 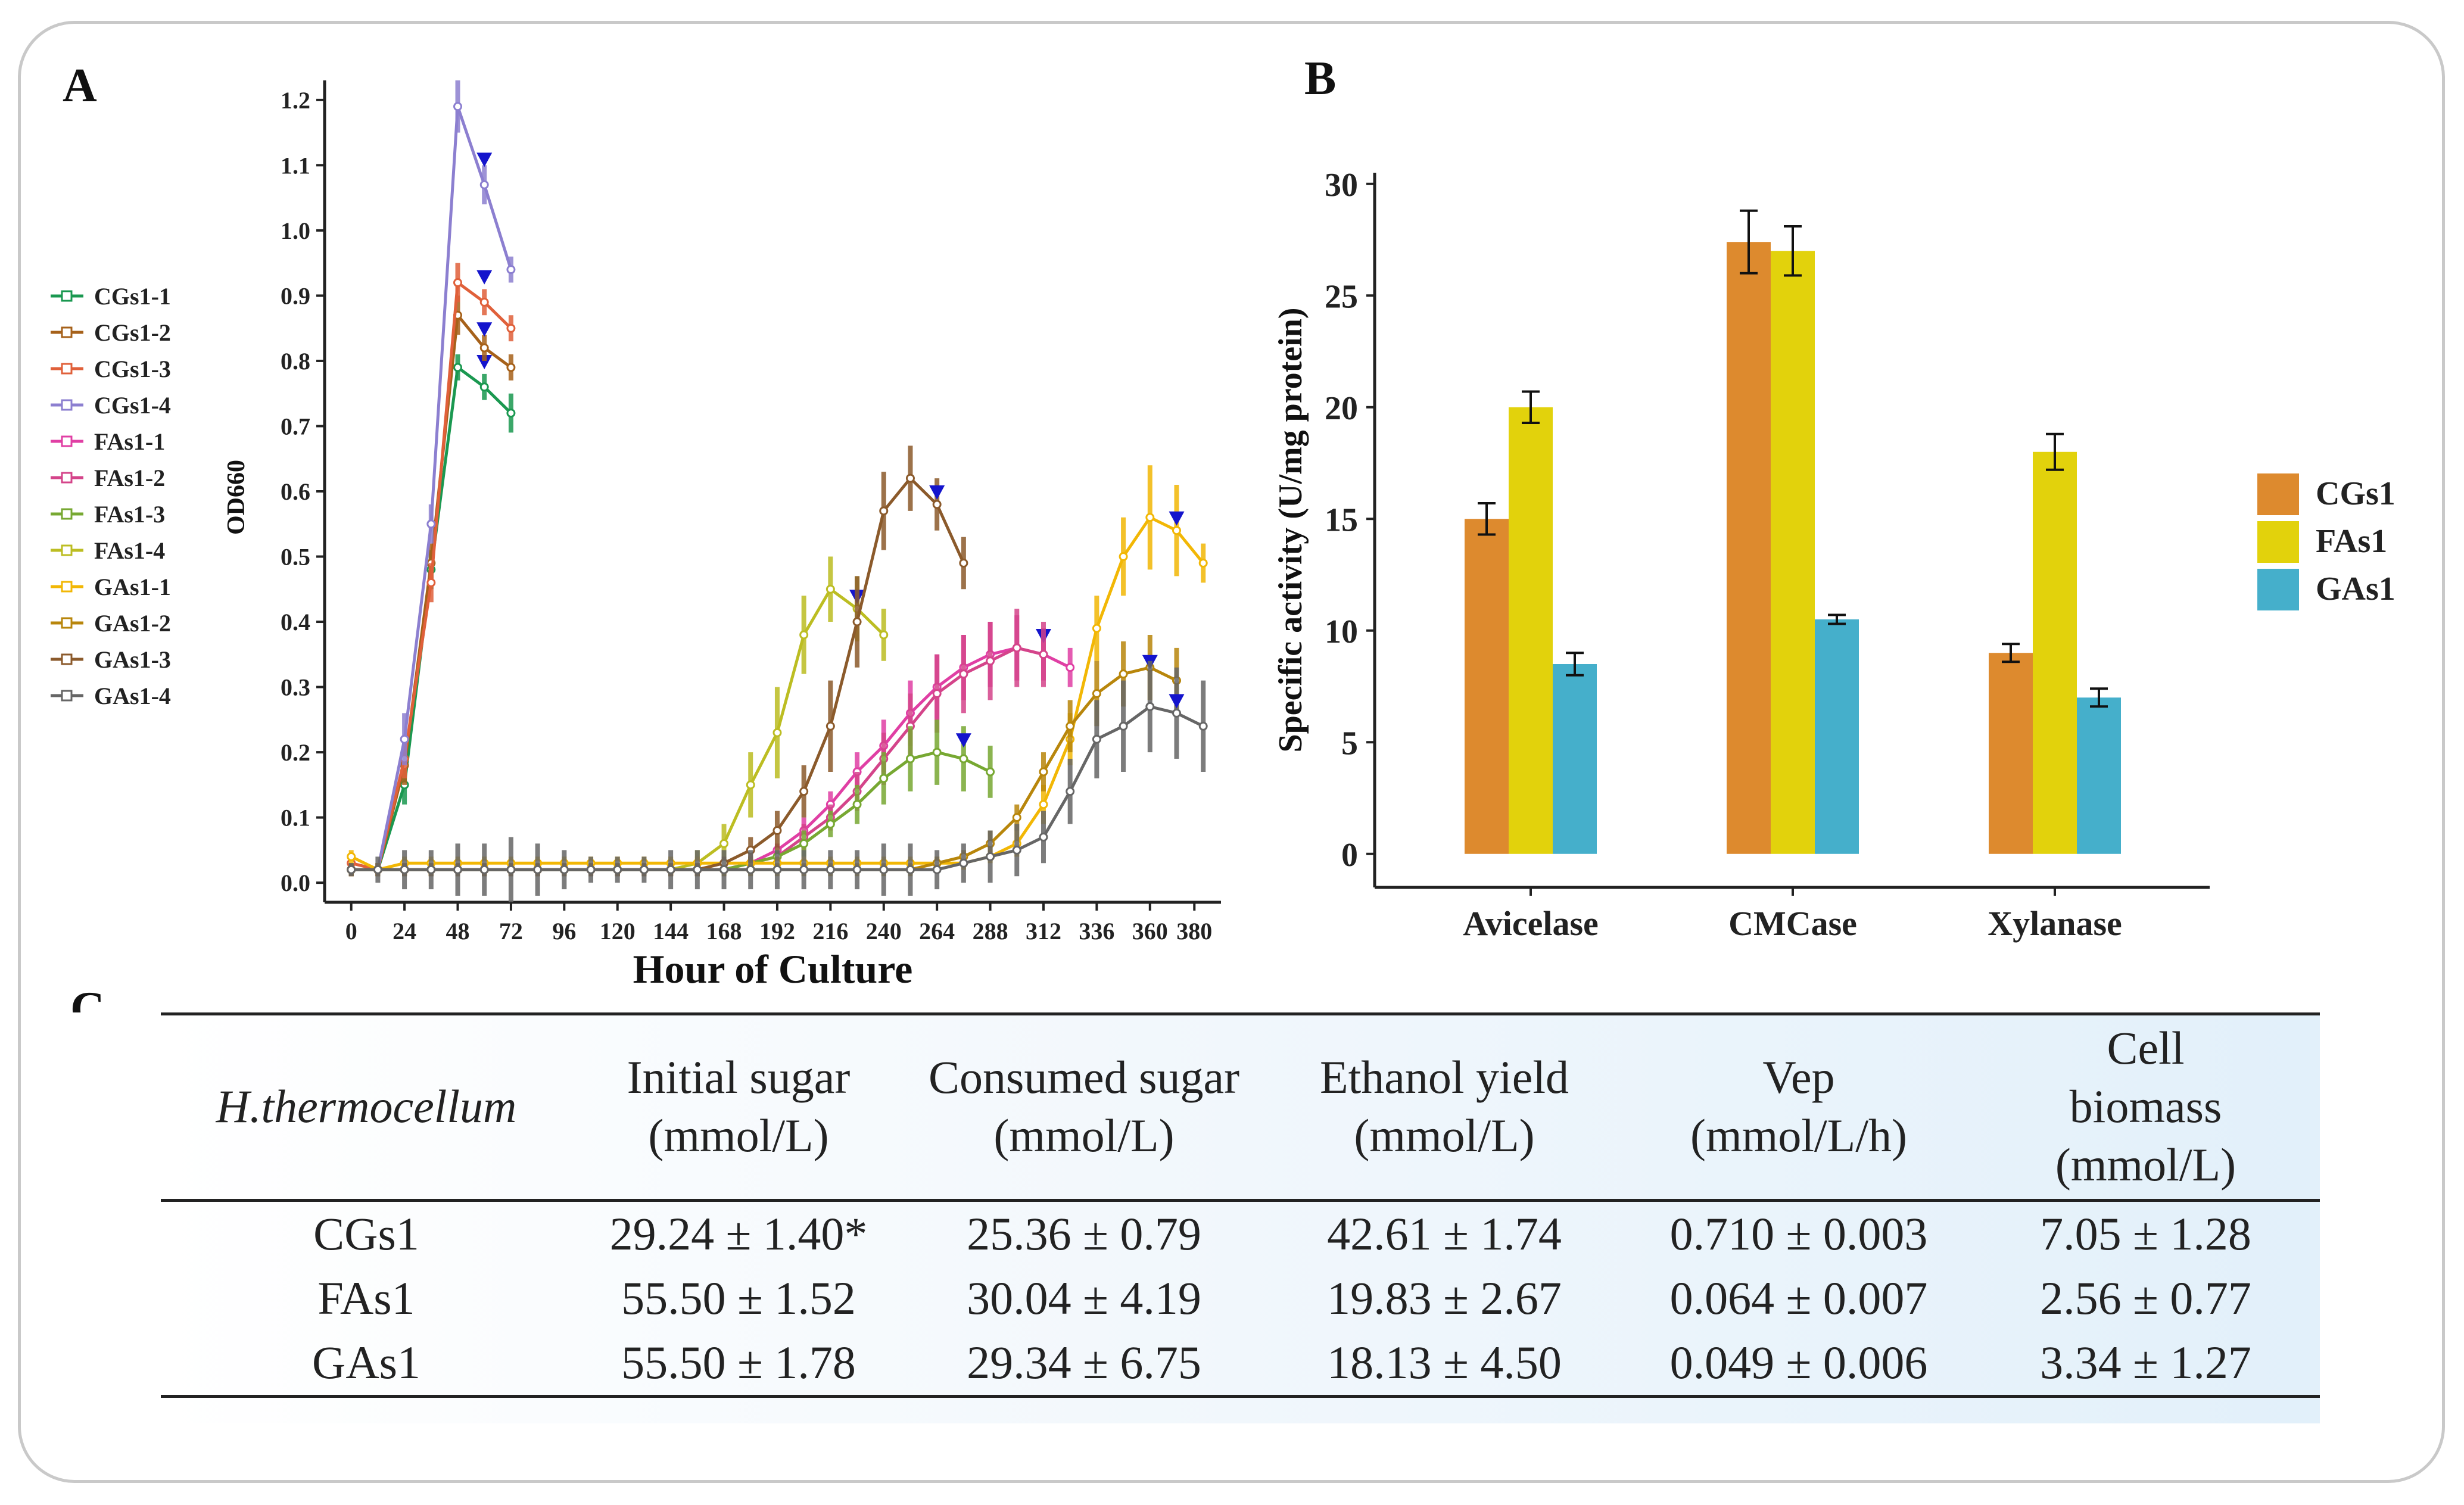 I want to click on bar-fas1, so click(x=1793, y=552).